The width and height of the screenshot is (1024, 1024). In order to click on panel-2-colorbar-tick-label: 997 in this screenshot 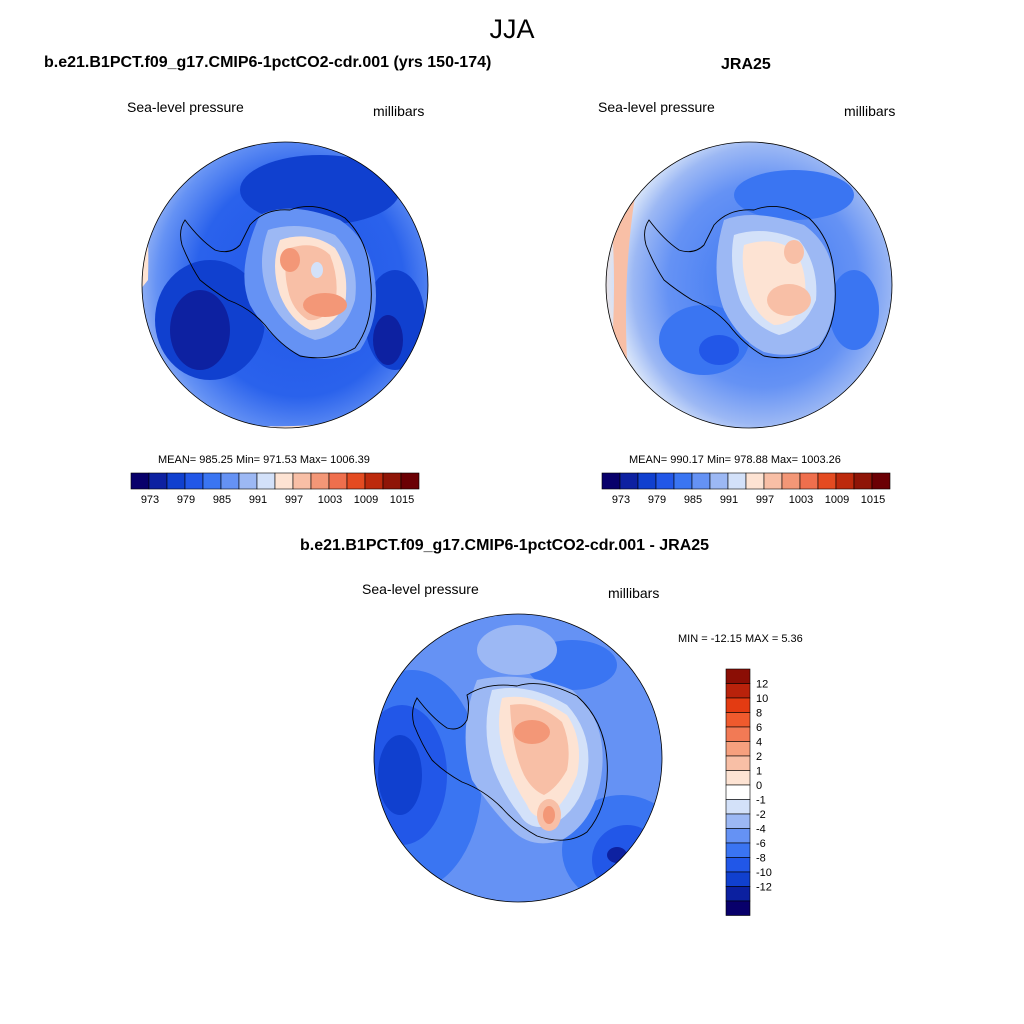, I will do `click(765, 500)`.